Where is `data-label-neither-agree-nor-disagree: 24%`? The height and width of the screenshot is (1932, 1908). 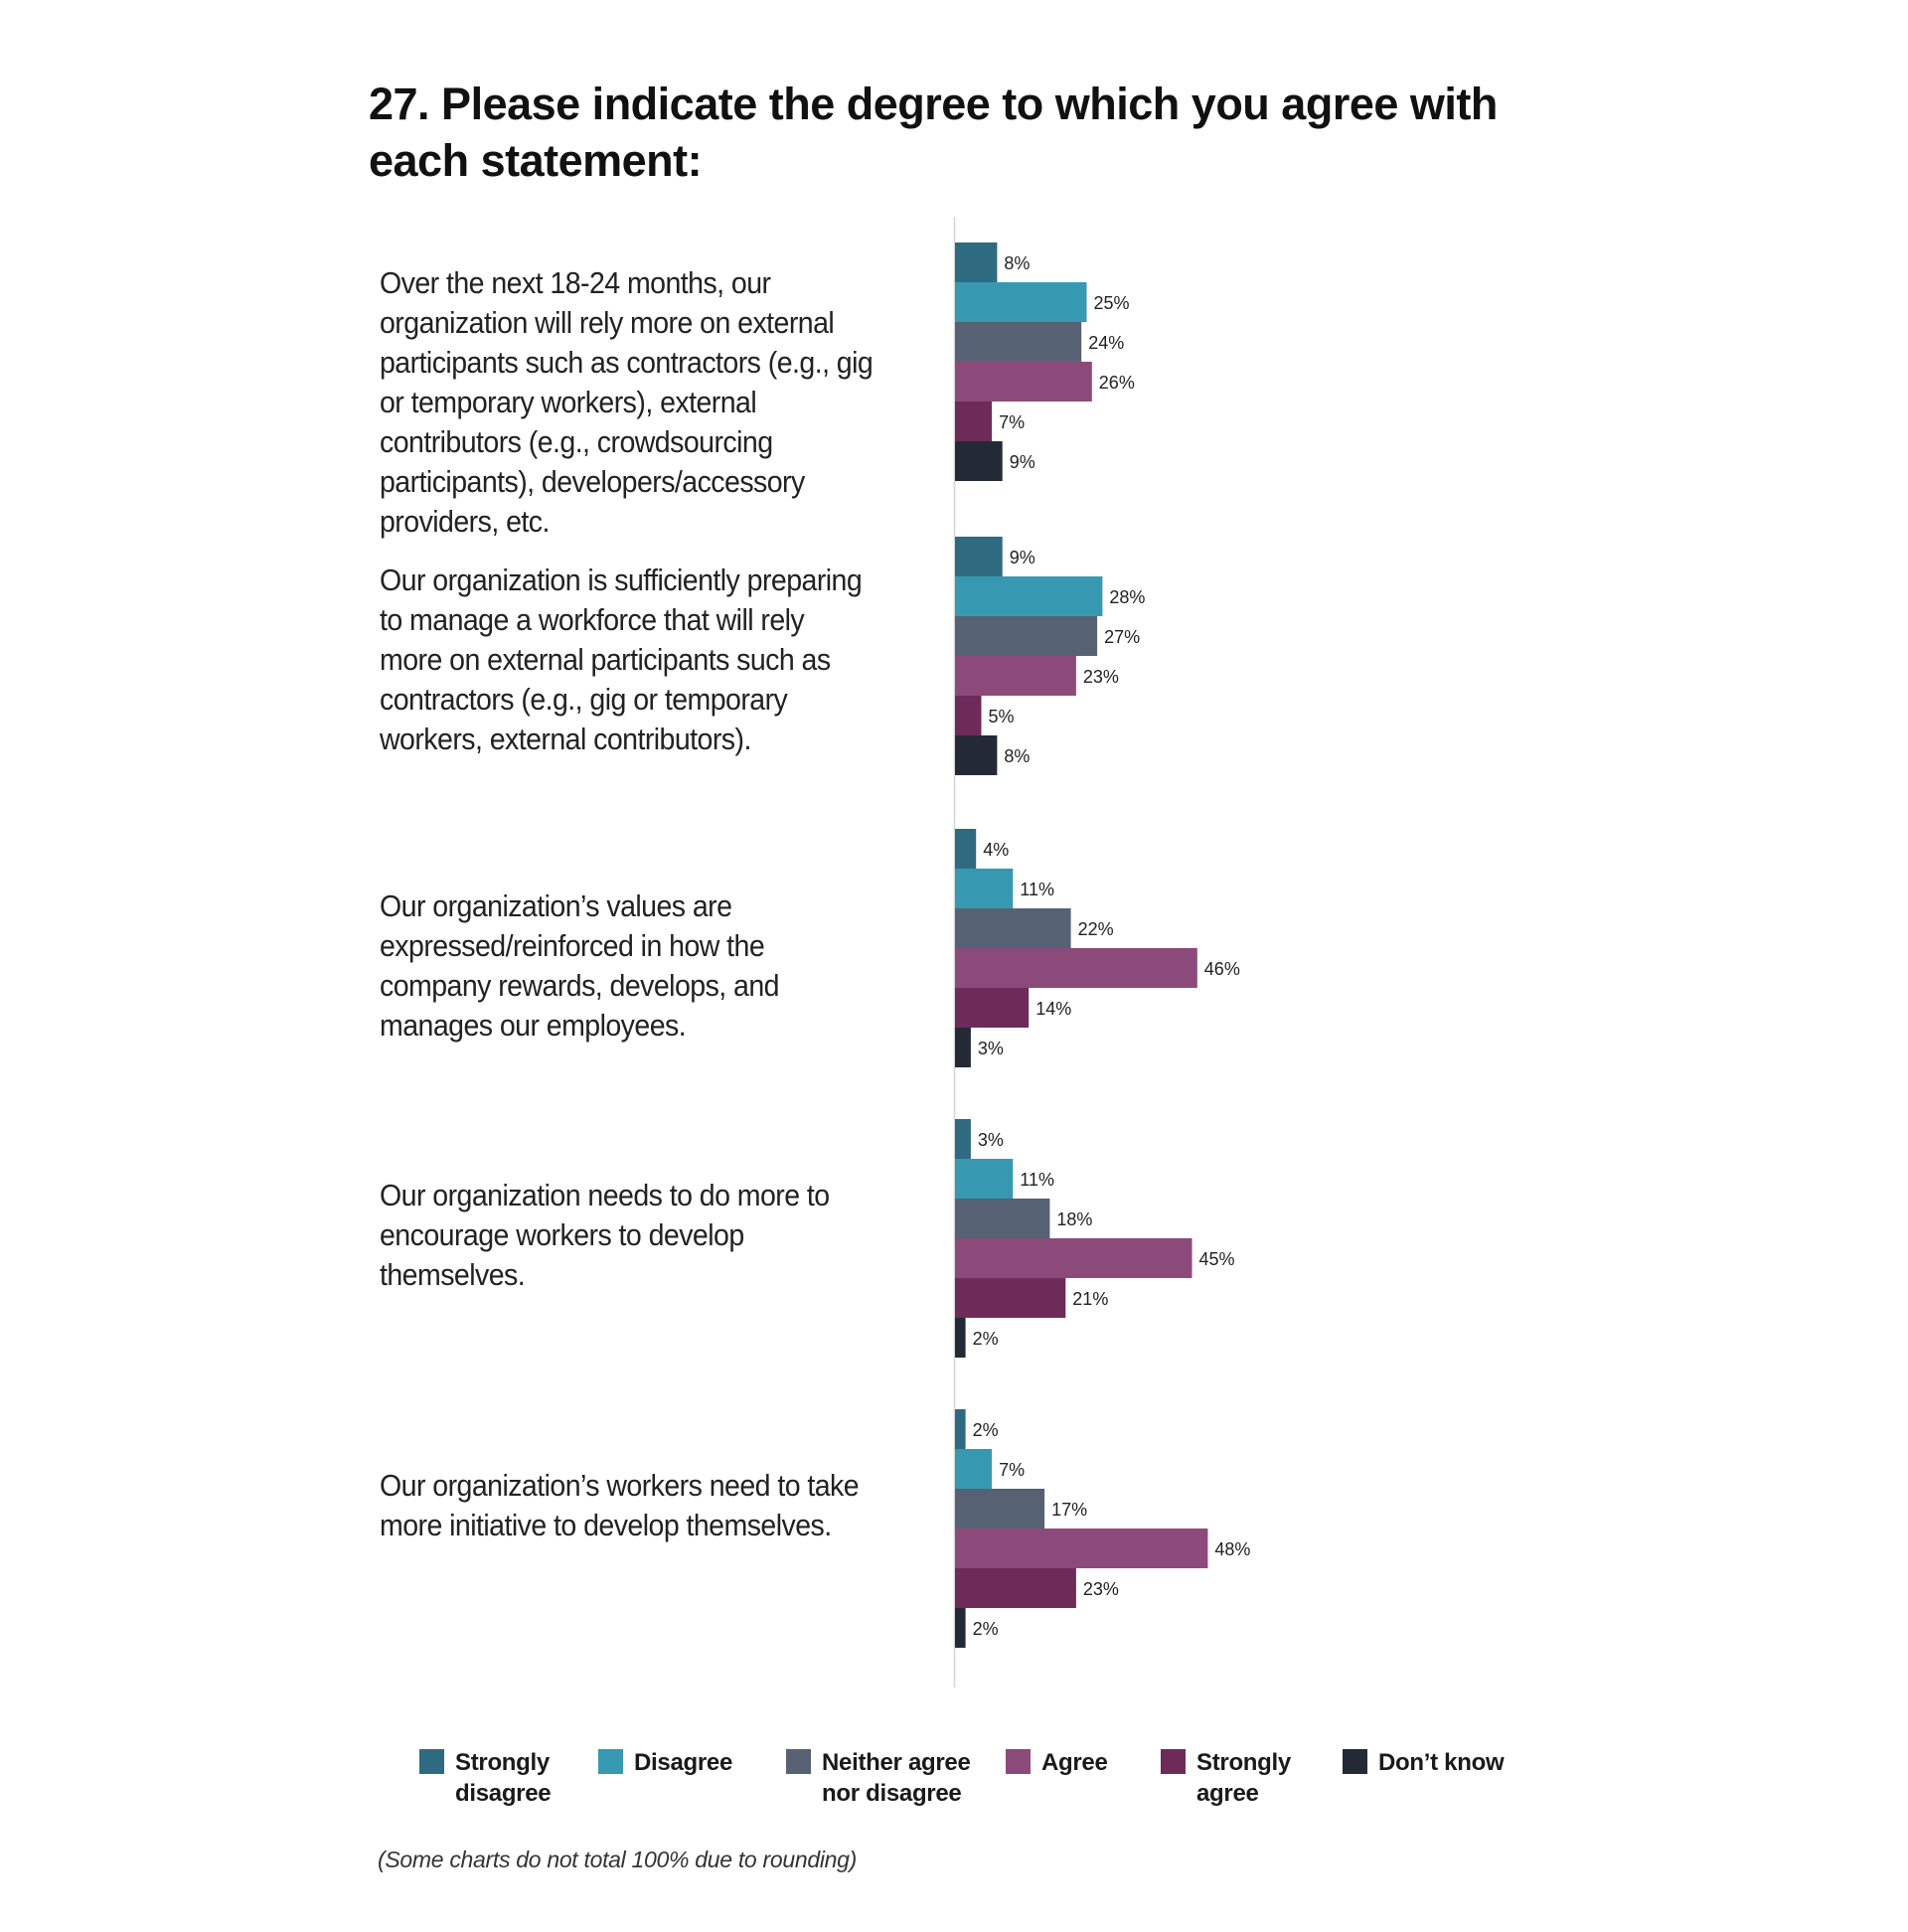 data-label-neither-agree-nor-disagree: 24% is located at coordinates (1106, 343).